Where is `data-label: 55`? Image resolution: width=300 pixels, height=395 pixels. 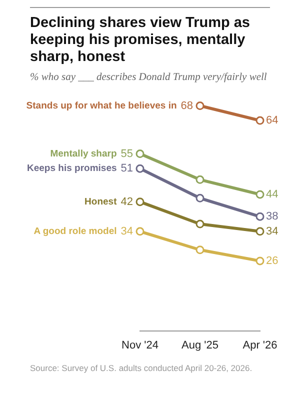
data-label: 55 is located at coordinates (126, 154).